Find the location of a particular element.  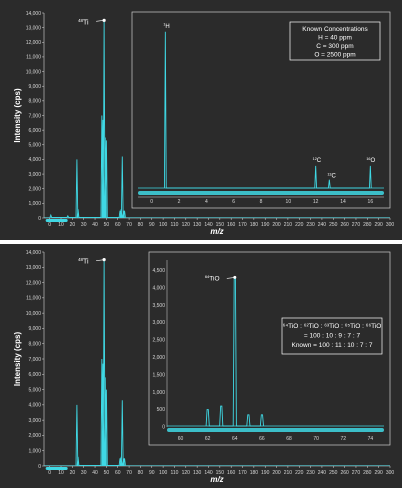

x-tick-label: 270 is located at coordinates (356, 225).